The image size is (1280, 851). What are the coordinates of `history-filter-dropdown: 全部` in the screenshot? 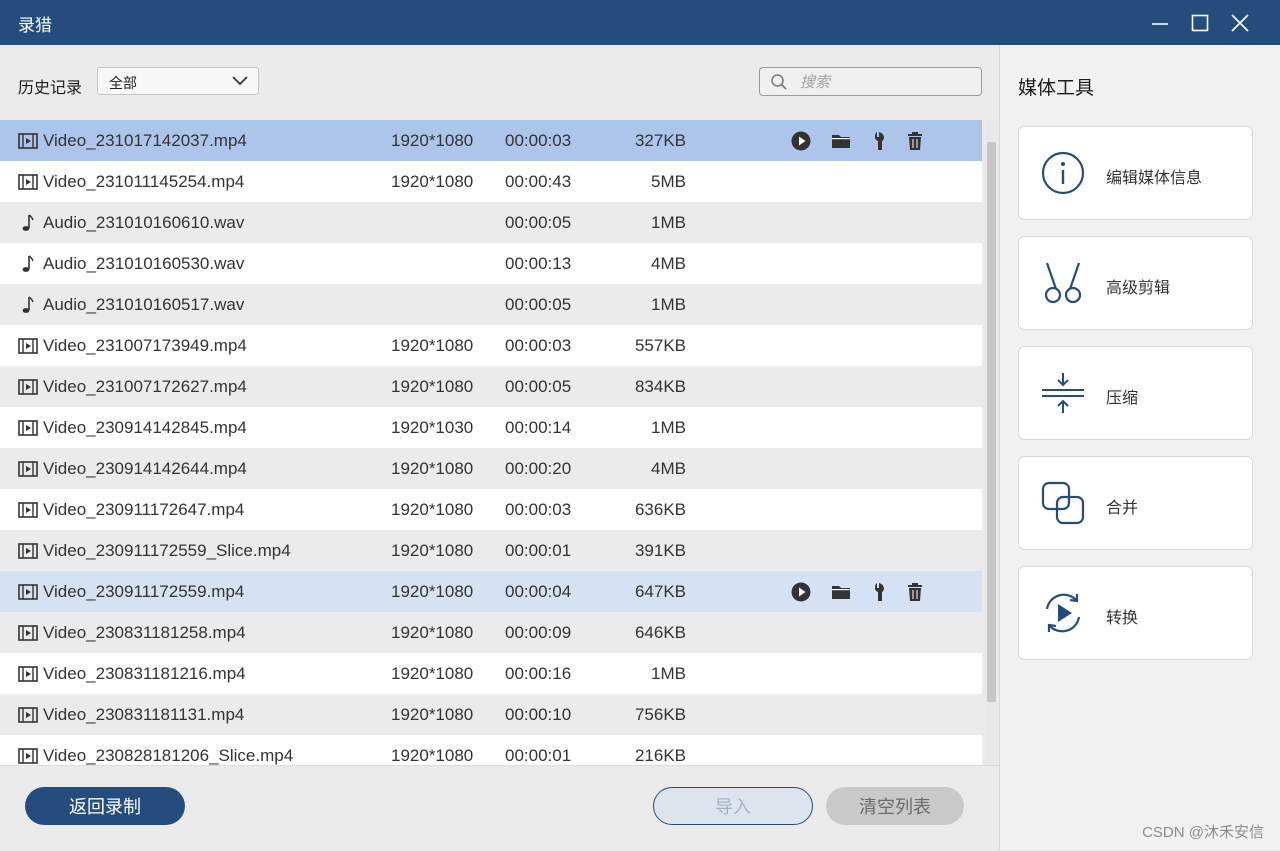 It's located at (178, 81).